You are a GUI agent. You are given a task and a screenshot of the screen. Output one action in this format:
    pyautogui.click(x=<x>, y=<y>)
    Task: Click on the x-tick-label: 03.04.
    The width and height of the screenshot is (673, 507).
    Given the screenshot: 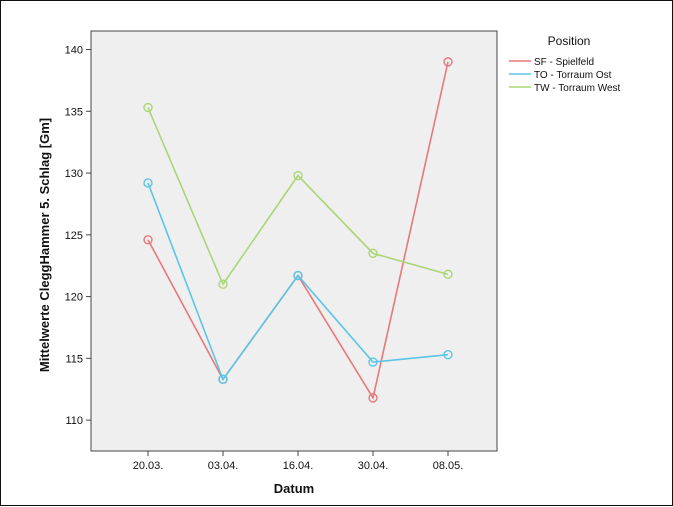 What is the action you would take?
    pyautogui.click(x=223, y=466)
    